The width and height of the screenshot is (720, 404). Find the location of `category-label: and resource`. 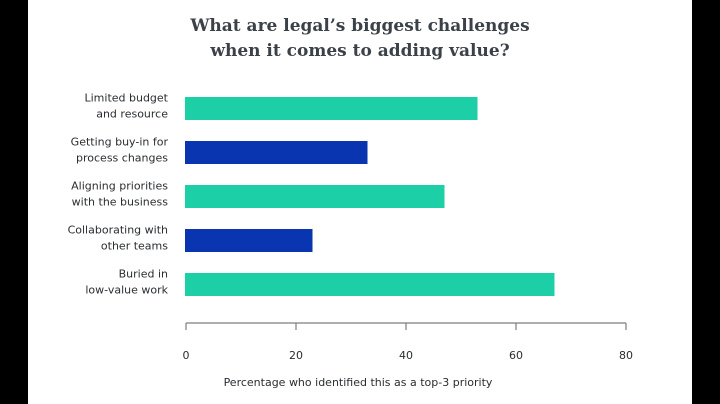

category-label: and resource is located at coordinates (132, 114).